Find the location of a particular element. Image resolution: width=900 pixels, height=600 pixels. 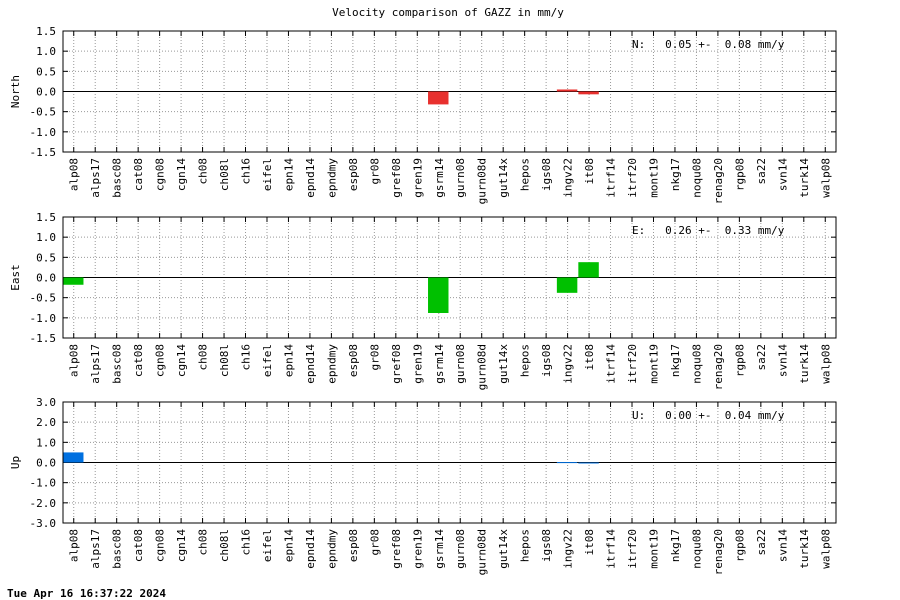

x-tick-label: cat08 is located at coordinates (138, 545).